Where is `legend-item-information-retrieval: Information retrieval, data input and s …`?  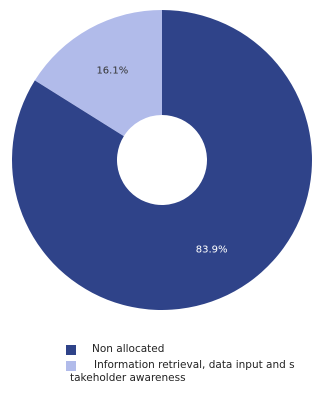
legend-item-information-retrieval: Information retrieval, data input and s … is located at coordinates (195, 372).